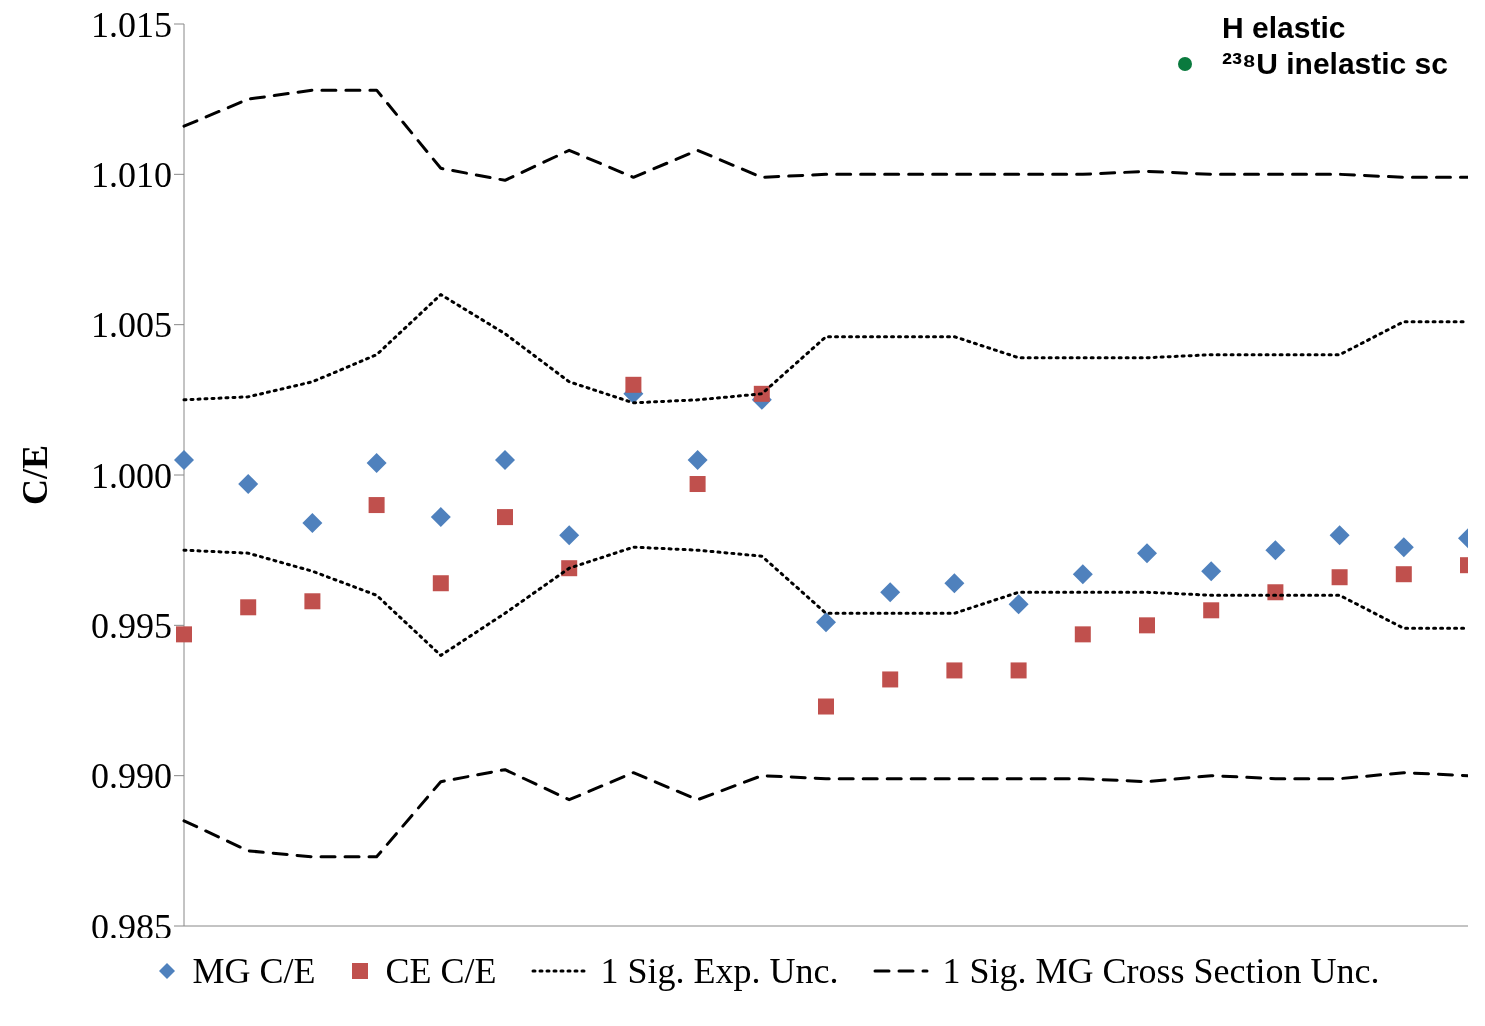 The width and height of the screenshot is (1485, 1026). What do you see at coordinates (254, 971) in the screenshot?
I see `legend-label: MG C/E` at bounding box center [254, 971].